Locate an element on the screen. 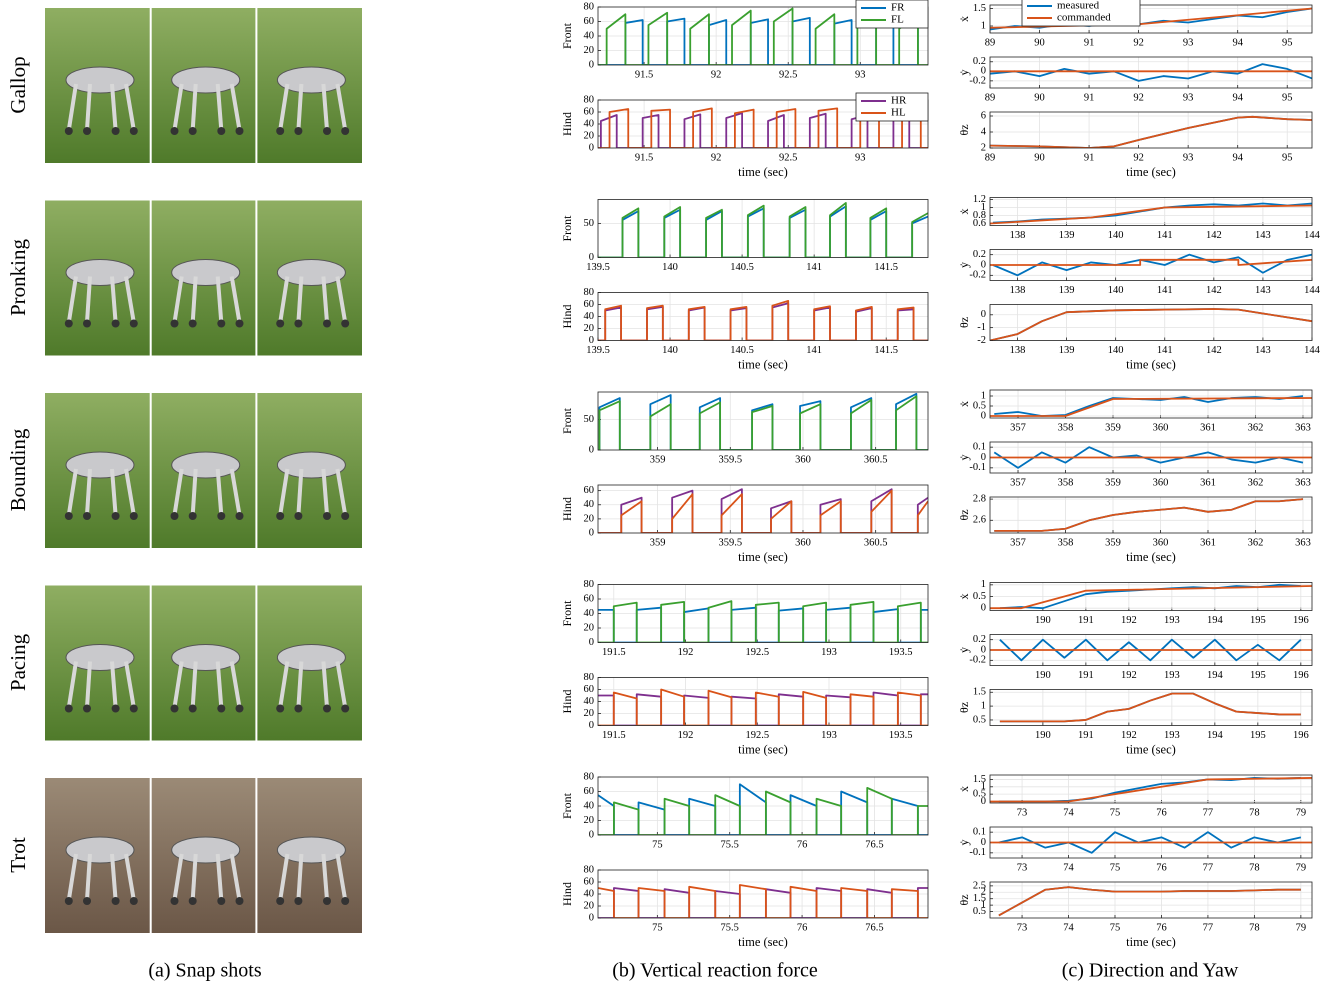  y-axis-label: Front is located at coordinates (567, 613).